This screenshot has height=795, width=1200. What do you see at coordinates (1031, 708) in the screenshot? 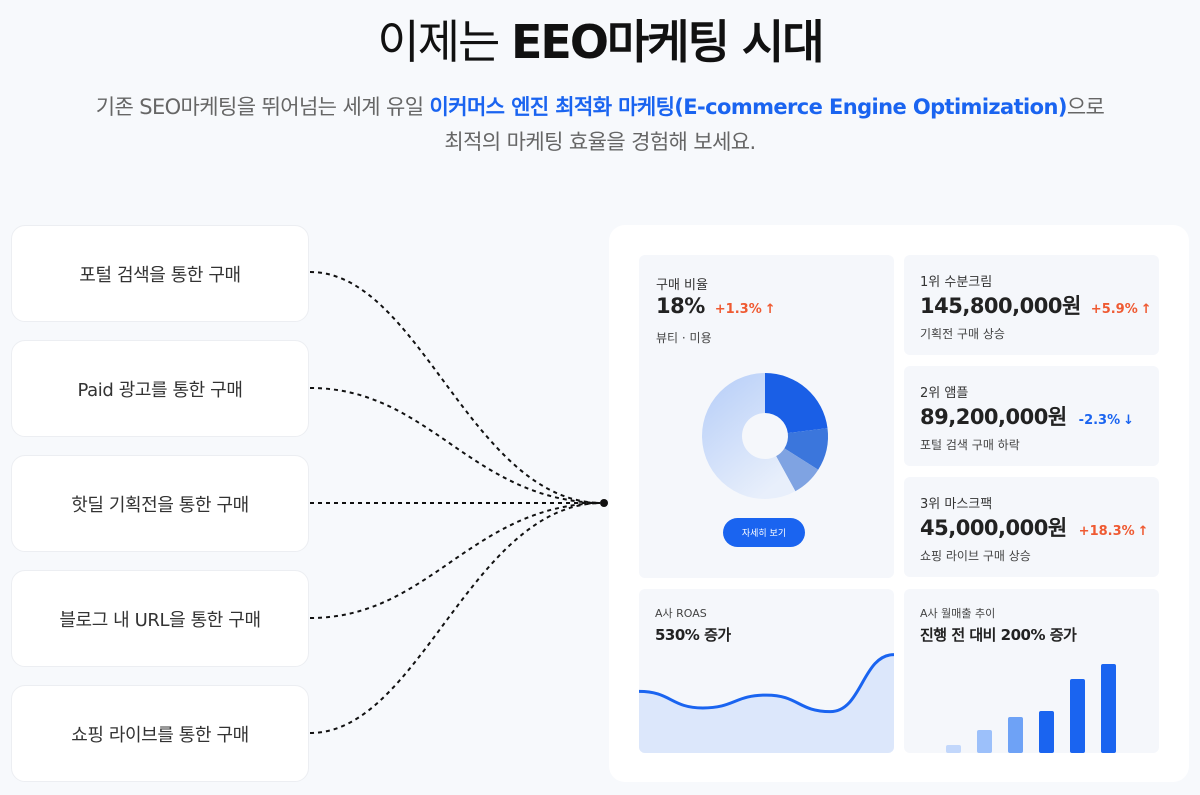
I see `monthly-bar-chart` at bounding box center [1031, 708].